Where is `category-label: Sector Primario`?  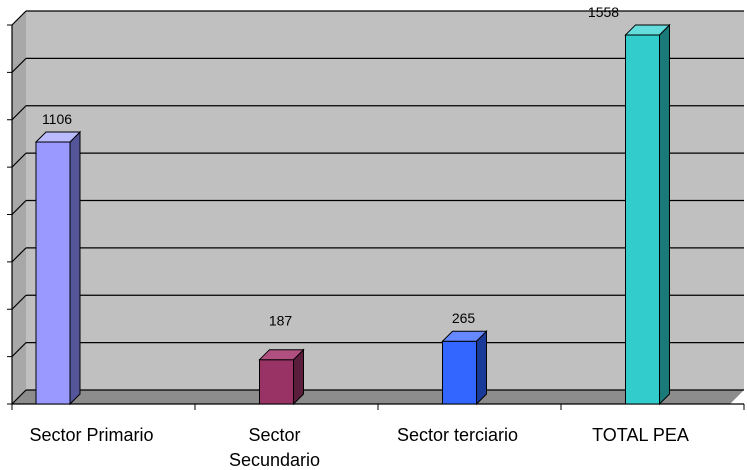
category-label: Sector Primario is located at coordinates (91, 435).